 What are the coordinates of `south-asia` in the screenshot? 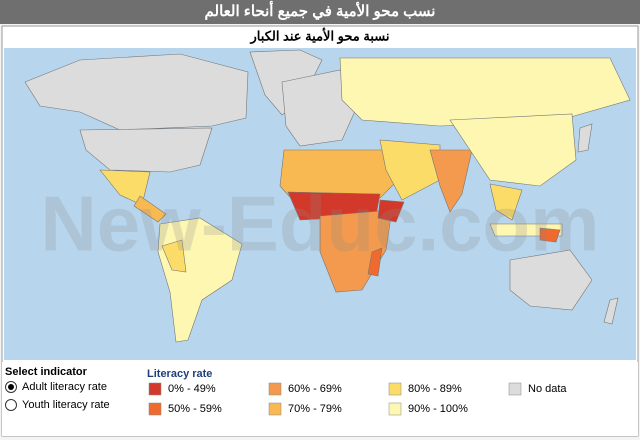 It's located at (451, 181).